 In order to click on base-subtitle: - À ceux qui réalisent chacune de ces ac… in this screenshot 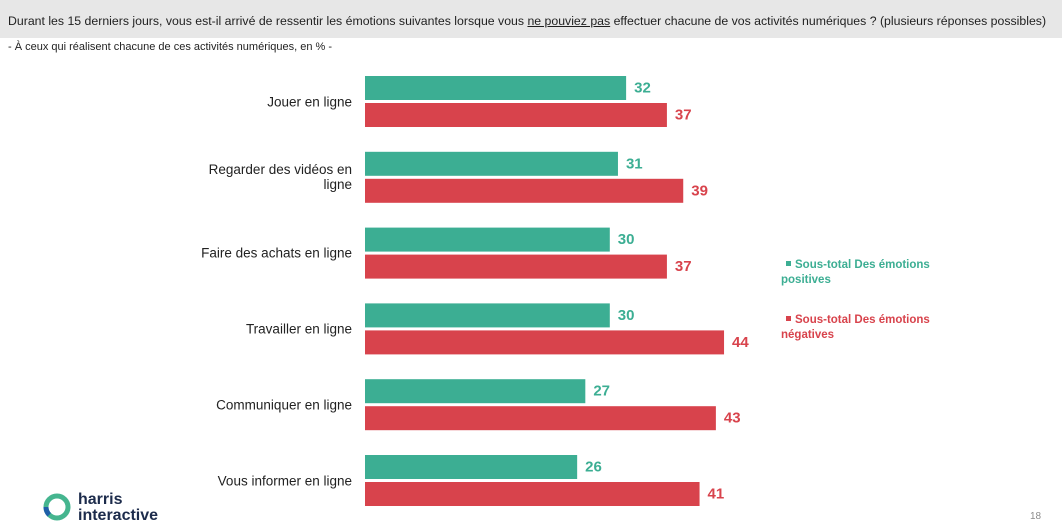, I will do `click(170, 47)`.